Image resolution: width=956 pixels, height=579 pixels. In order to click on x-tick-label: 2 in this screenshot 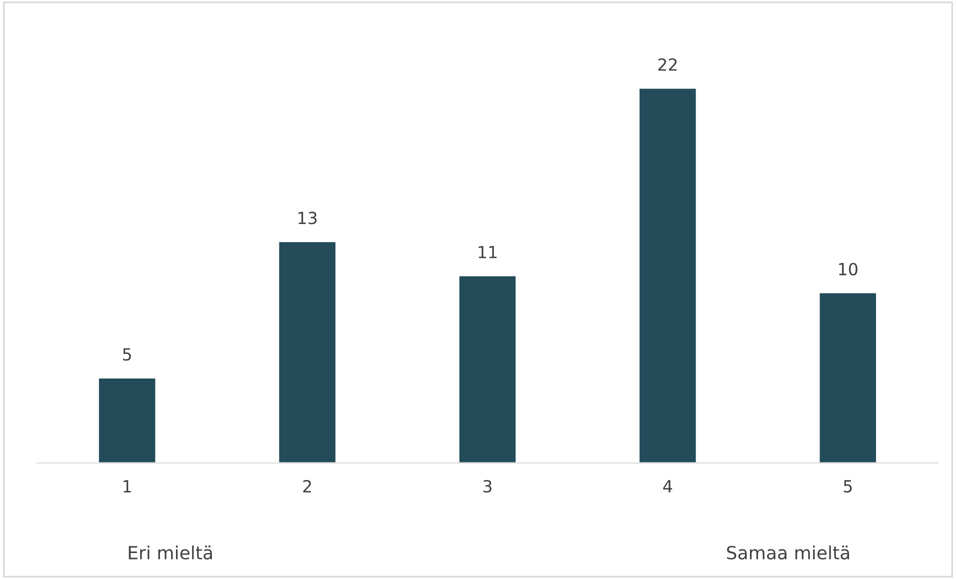, I will do `click(307, 486)`.